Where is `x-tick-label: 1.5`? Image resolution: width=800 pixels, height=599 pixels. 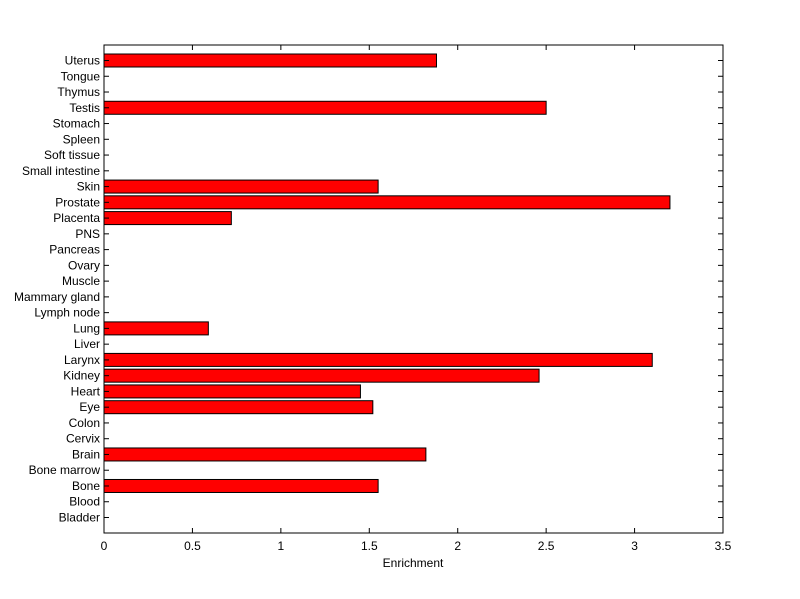 x-tick-label: 1.5 is located at coordinates (369, 546).